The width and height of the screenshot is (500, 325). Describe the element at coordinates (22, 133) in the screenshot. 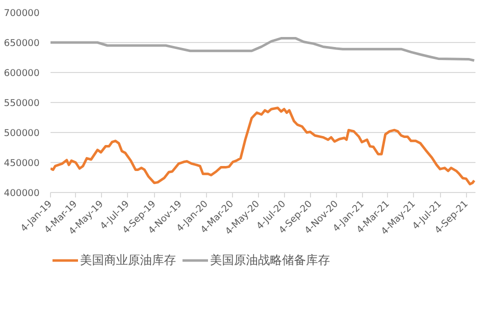

I see `y-tick-label: 500000` at that location.